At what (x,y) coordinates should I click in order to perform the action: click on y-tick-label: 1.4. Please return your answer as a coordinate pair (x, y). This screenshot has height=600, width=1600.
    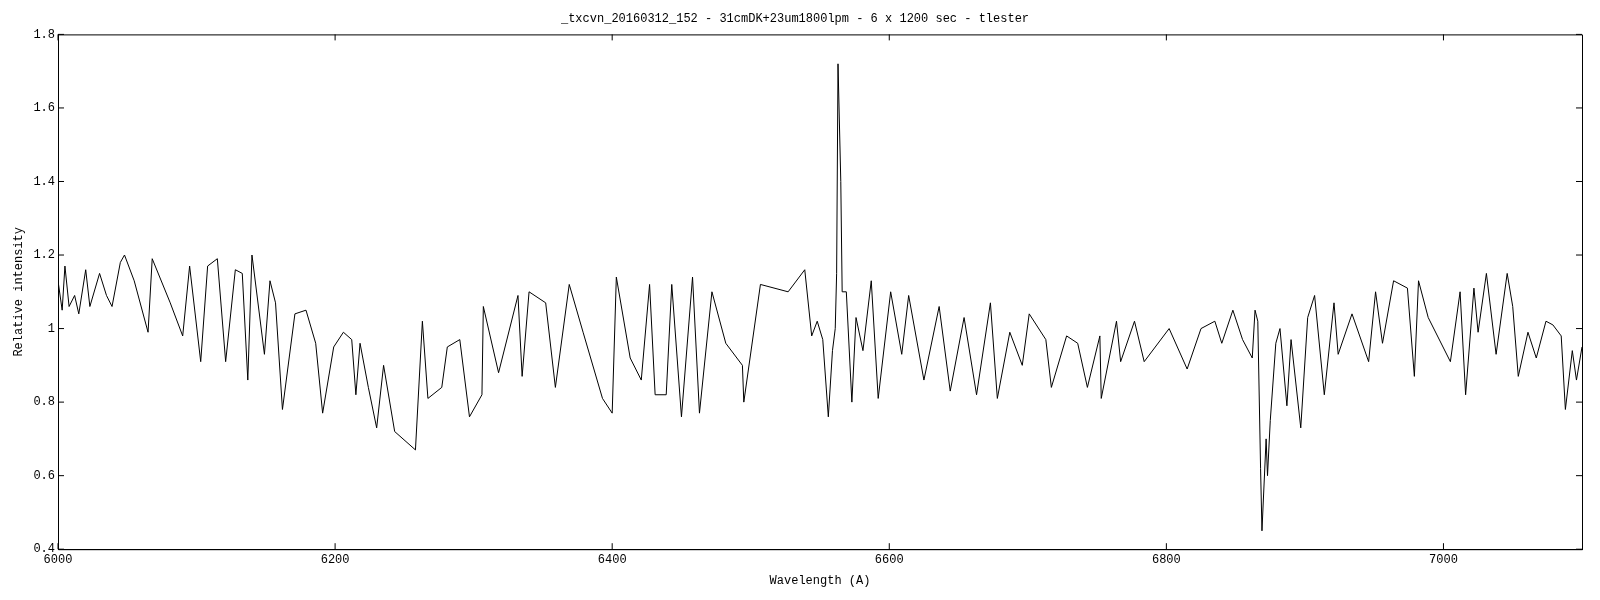
    Looking at the image, I should click on (44, 181).